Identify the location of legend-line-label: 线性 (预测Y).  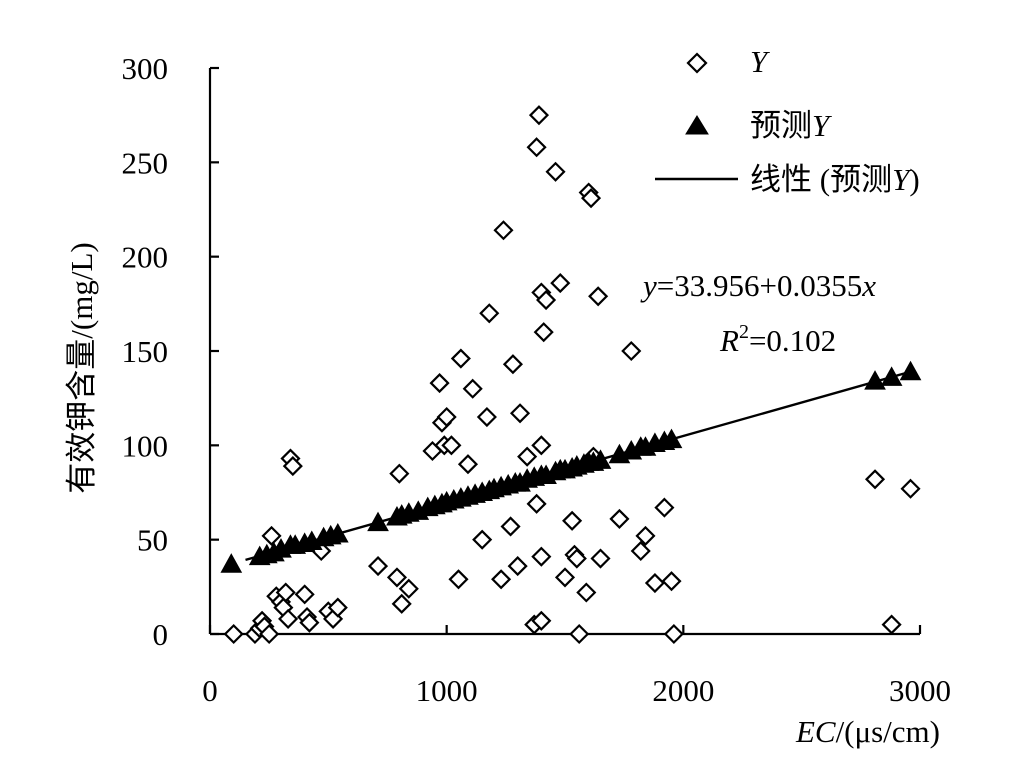
(835, 179).